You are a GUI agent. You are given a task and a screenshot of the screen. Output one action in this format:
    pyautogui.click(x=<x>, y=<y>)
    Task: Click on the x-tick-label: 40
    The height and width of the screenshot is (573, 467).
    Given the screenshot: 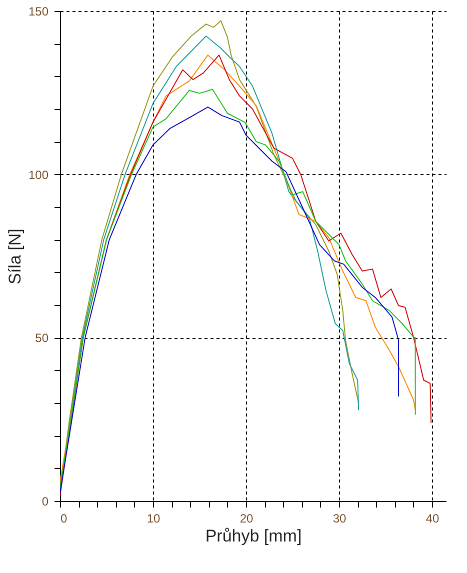 What is the action you would take?
    pyautogui.click(x=433, y=519)
    